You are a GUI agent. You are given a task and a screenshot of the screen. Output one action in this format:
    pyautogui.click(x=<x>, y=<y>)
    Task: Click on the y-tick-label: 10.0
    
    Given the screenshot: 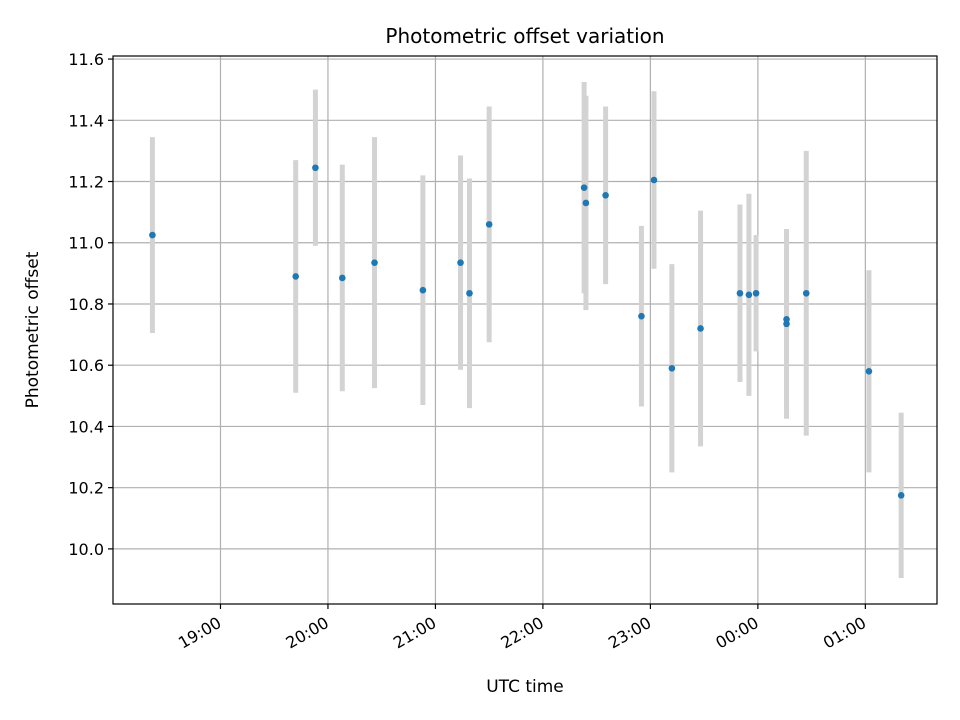 What is the action you would take?
    pyautogui.click(x=86, y=549)
    